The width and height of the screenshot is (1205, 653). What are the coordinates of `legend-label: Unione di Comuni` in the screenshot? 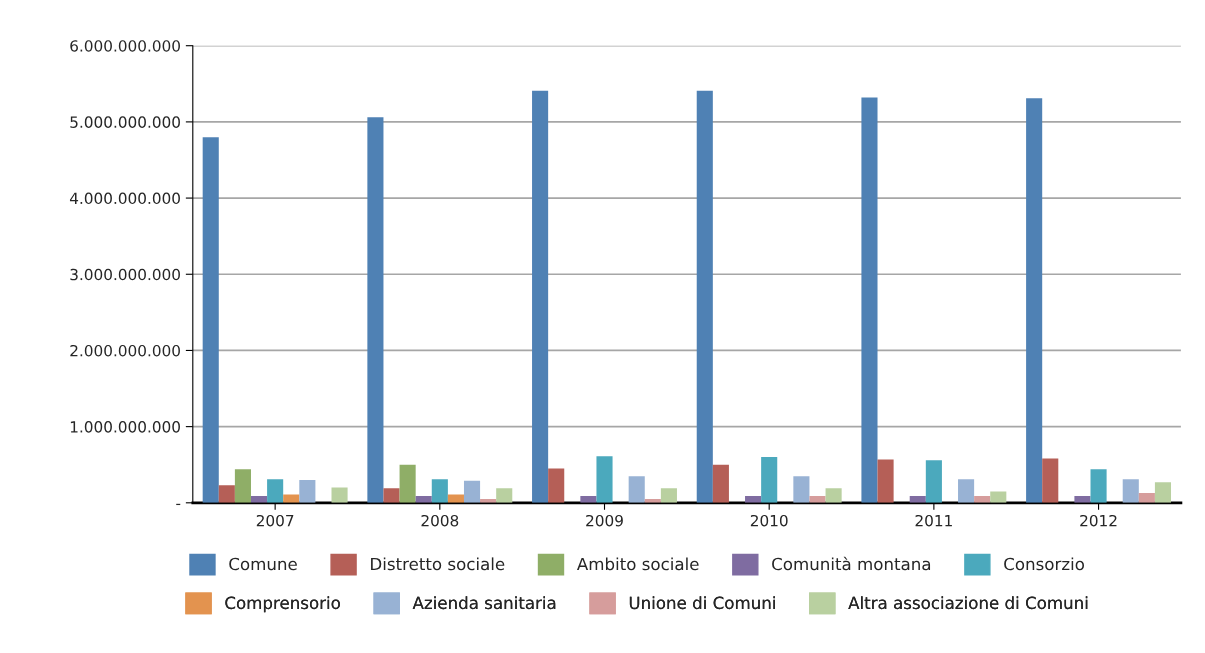 It's located at (702, 603).